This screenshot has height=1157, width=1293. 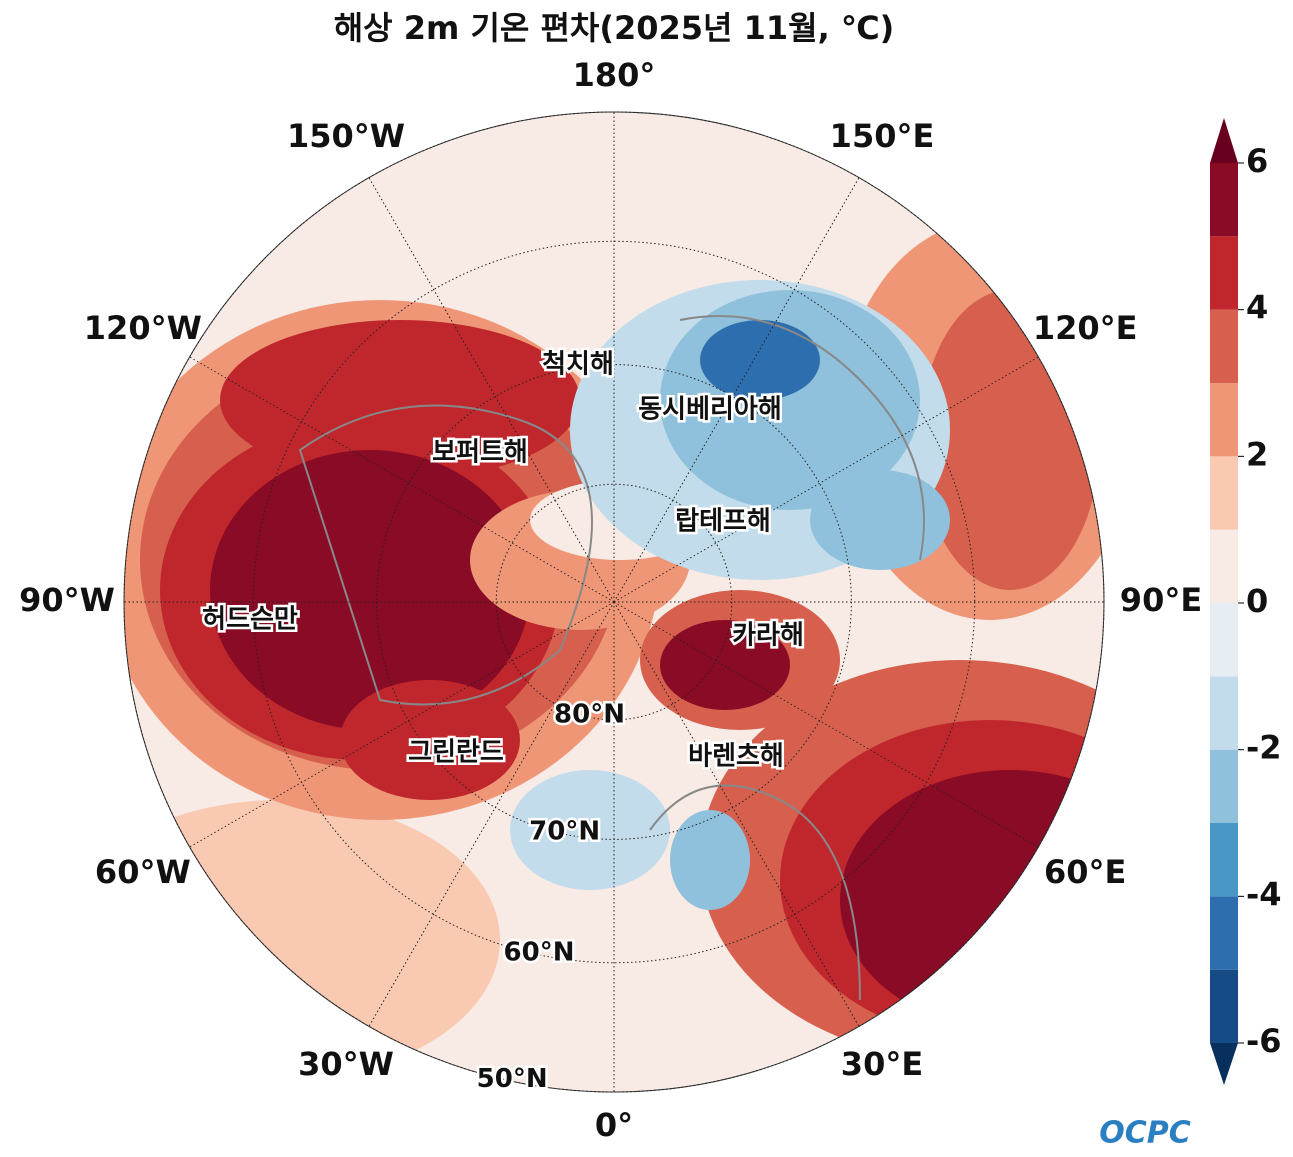 I want to click on colorbar-tick-label: -4, so click(x=1264, y=894).